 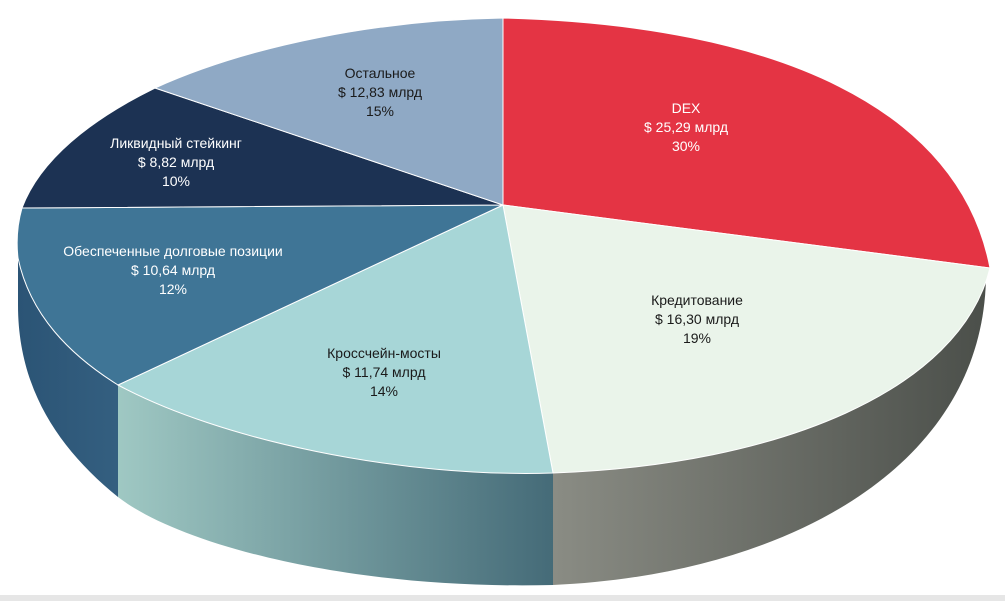 I want to click on label-ostalnoe: Остальное $ 12,83 млрд 15%, so click(x=380, y=92).